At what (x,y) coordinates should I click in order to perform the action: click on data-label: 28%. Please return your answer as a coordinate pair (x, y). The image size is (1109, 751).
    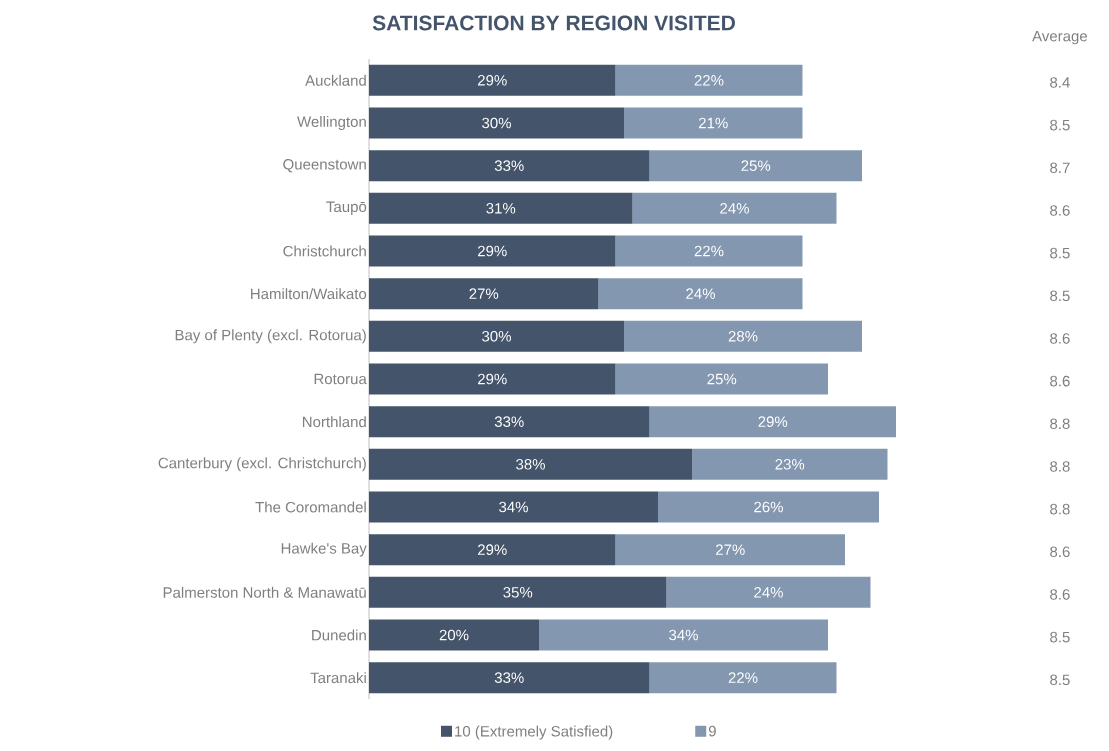
    Looking at the image, I should click on (743, 336).